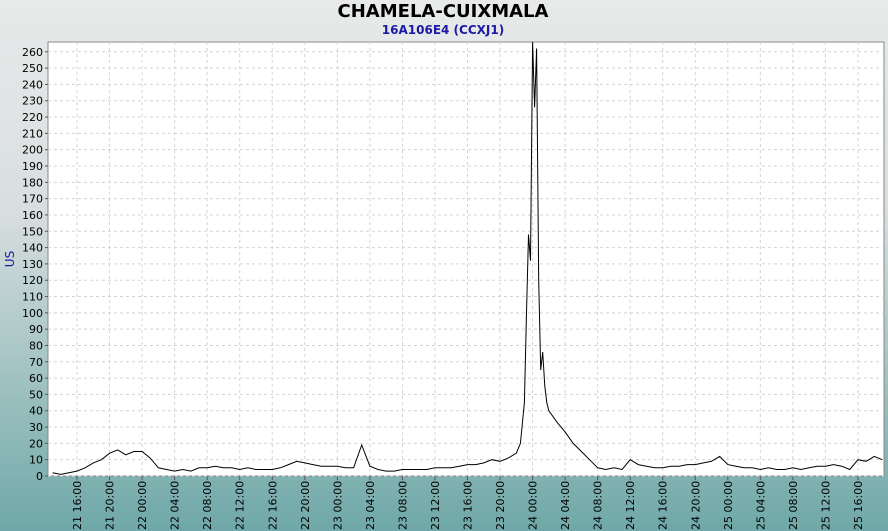 The width and height of the screenshot is (888, 531). Describe the element at coordinates (32, 150) in the screenshot. I see `y-tick-label: 200` at that location.